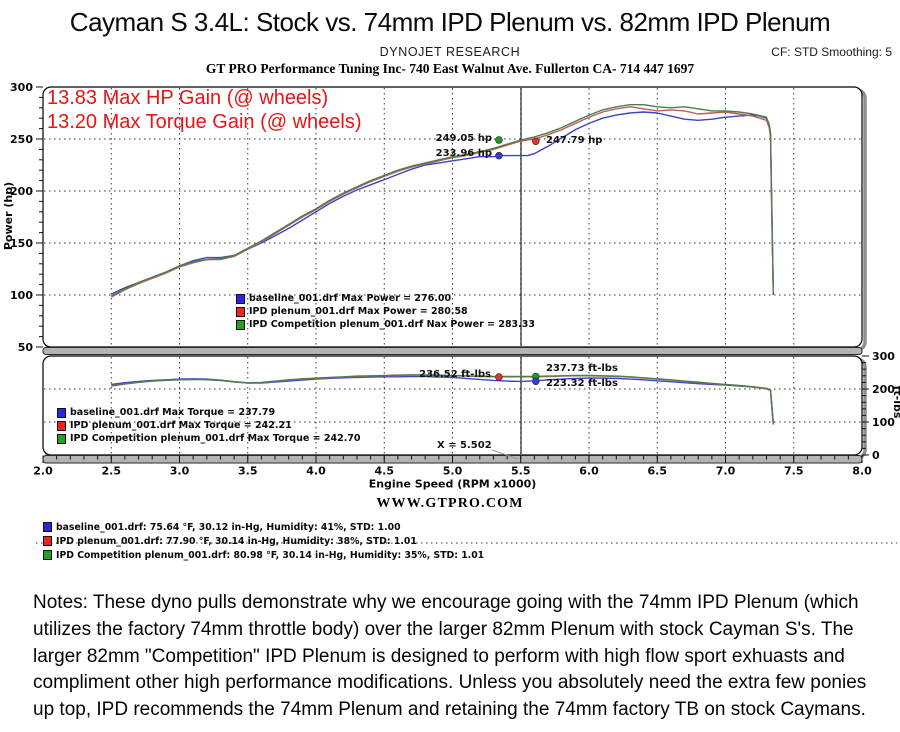 This screenshot has height=732, width=900. Describe the element at coordinates (582, 383) in the screenshot. I see `torque-blue-value-label: 223.32 ft-lbs` at that location.